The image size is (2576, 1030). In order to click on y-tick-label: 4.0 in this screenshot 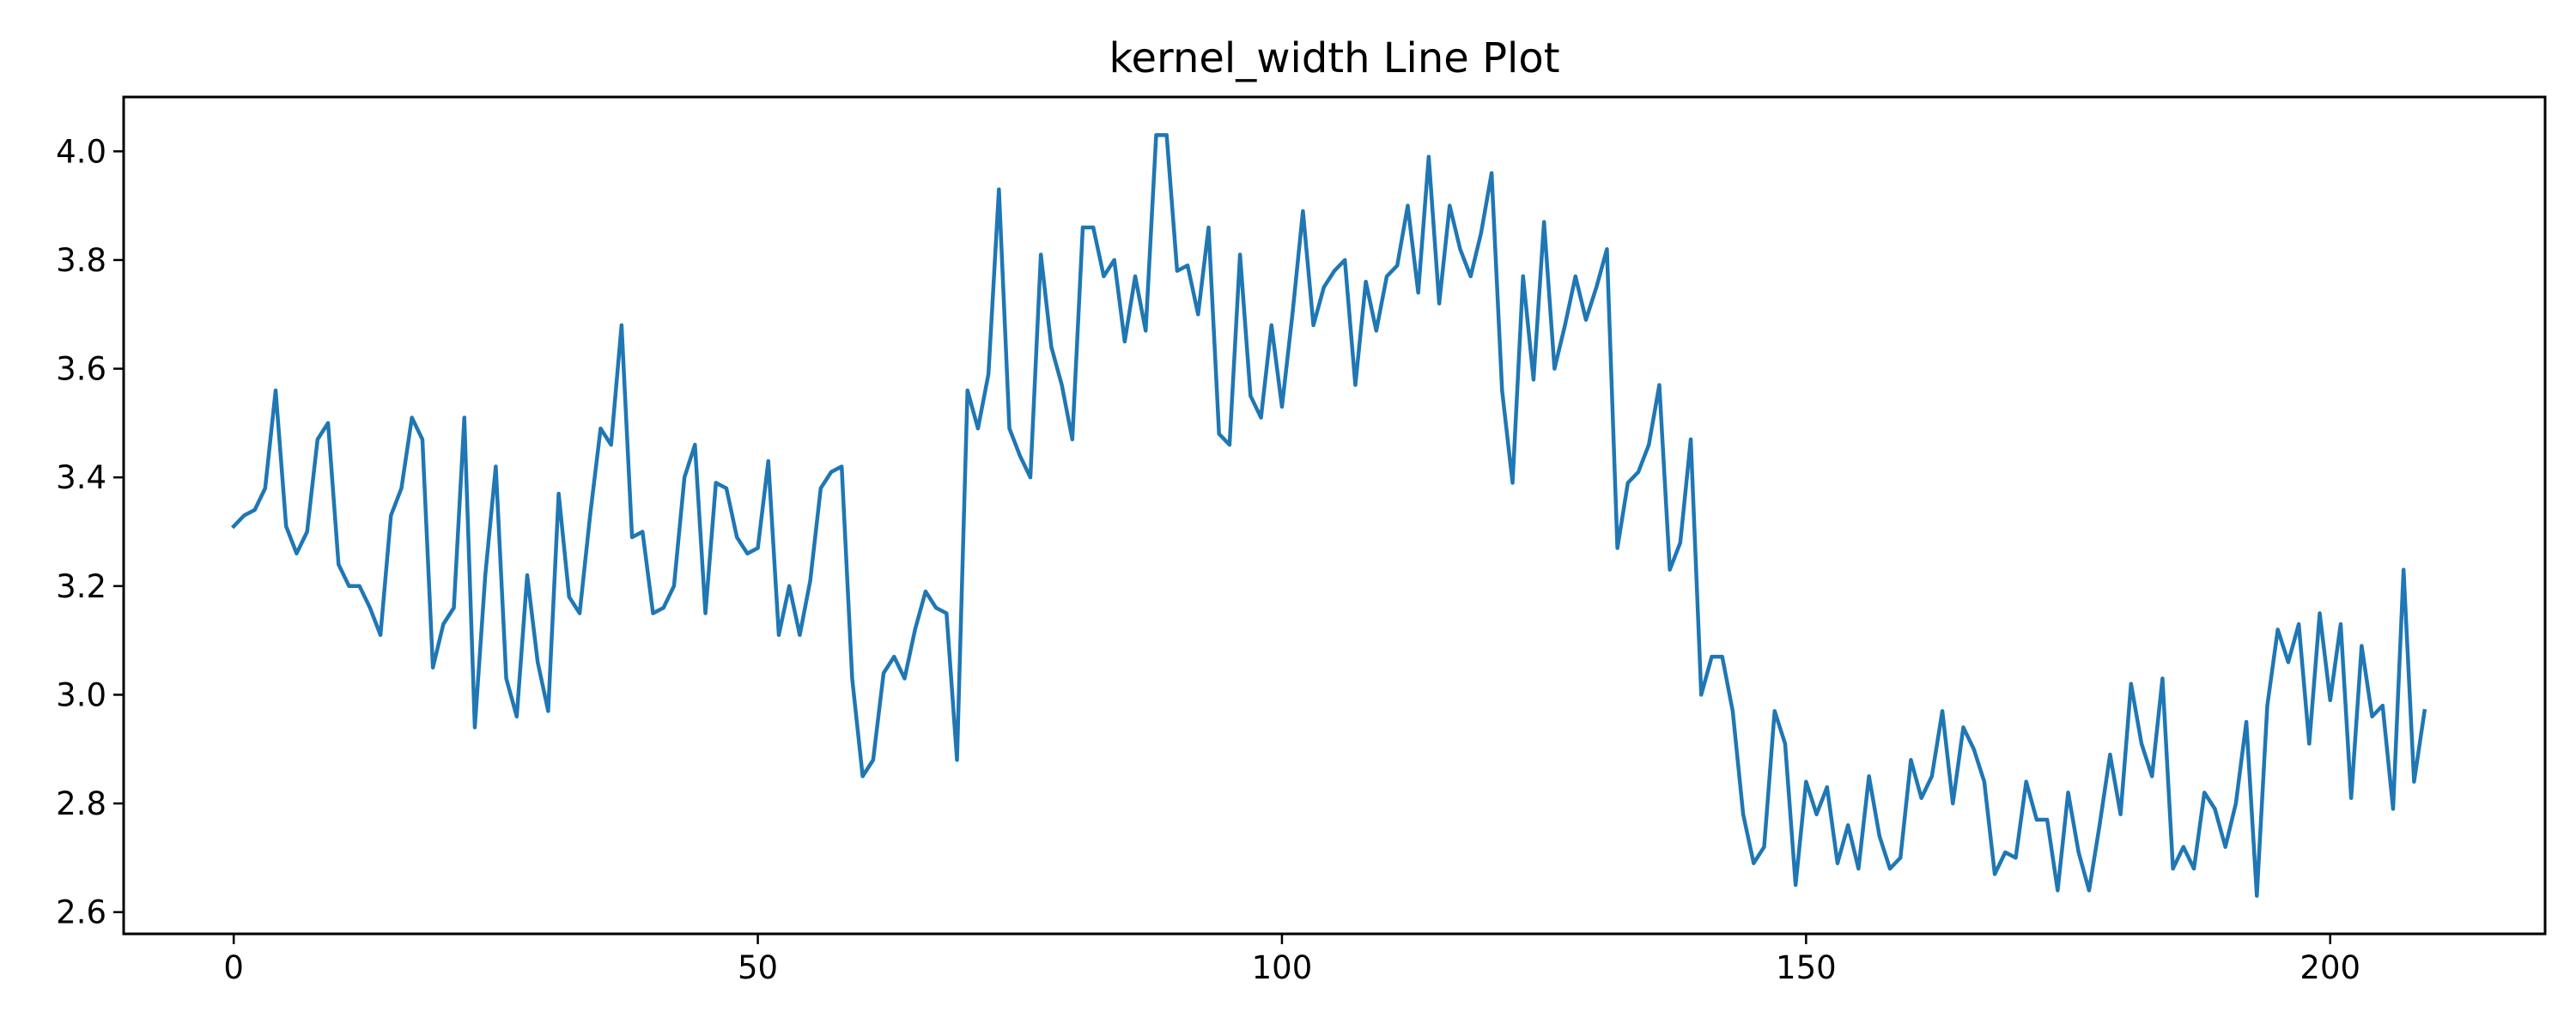, I will do `click(81, 151)`.